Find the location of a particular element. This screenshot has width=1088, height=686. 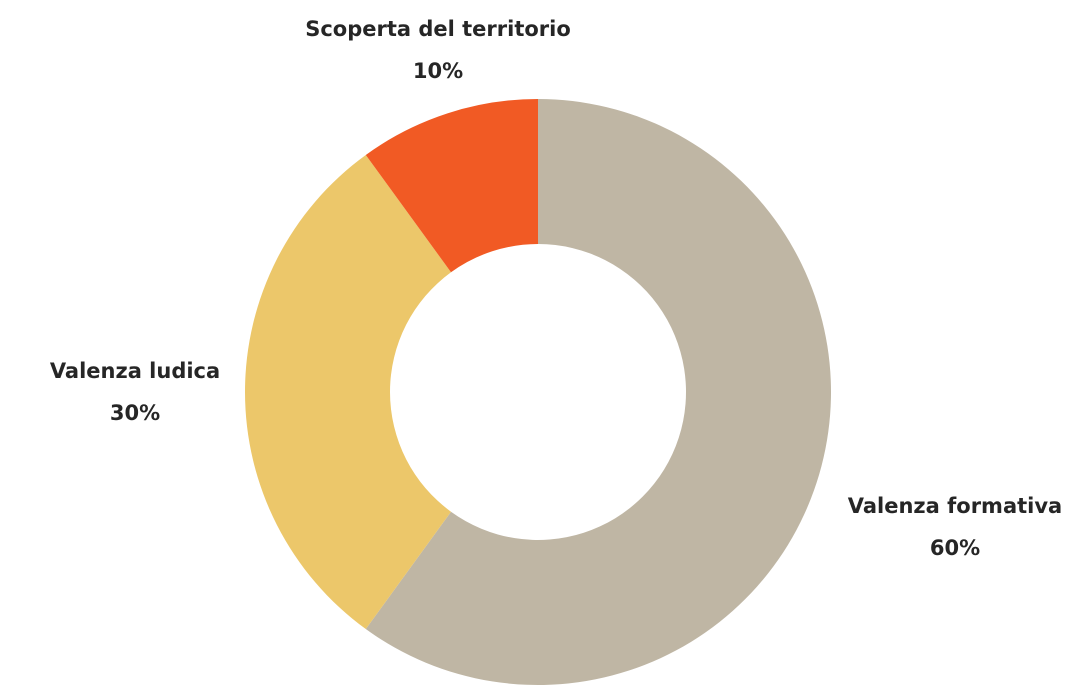

value-label: 10% is located at coordinates (438, 71).